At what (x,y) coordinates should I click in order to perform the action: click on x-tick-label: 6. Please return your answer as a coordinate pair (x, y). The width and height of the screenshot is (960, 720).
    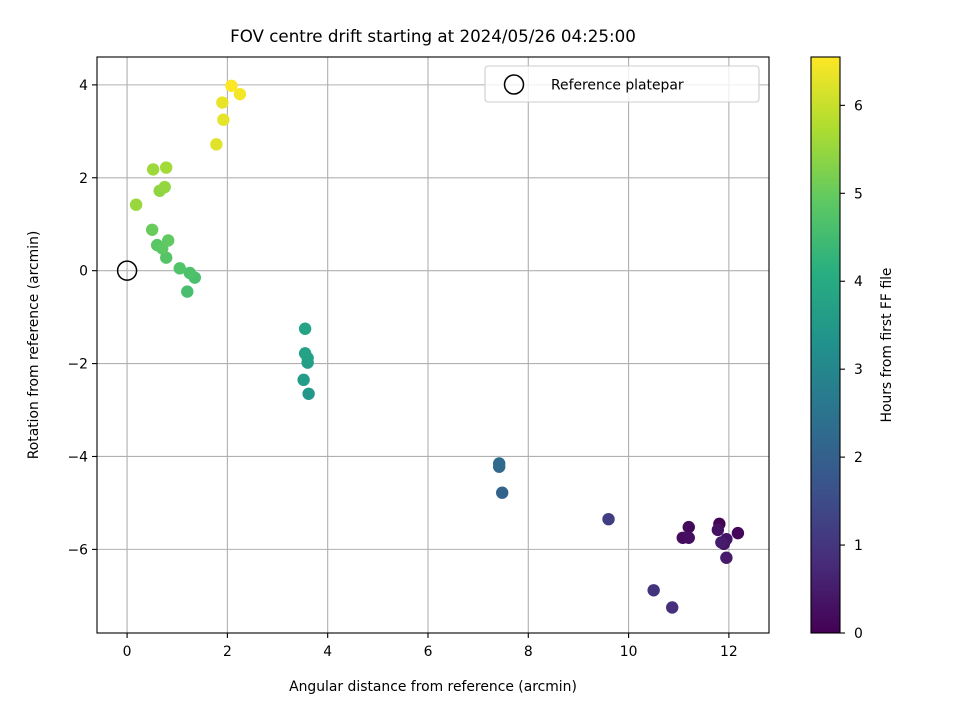
    Looking at the image, I should click on (428, 652).